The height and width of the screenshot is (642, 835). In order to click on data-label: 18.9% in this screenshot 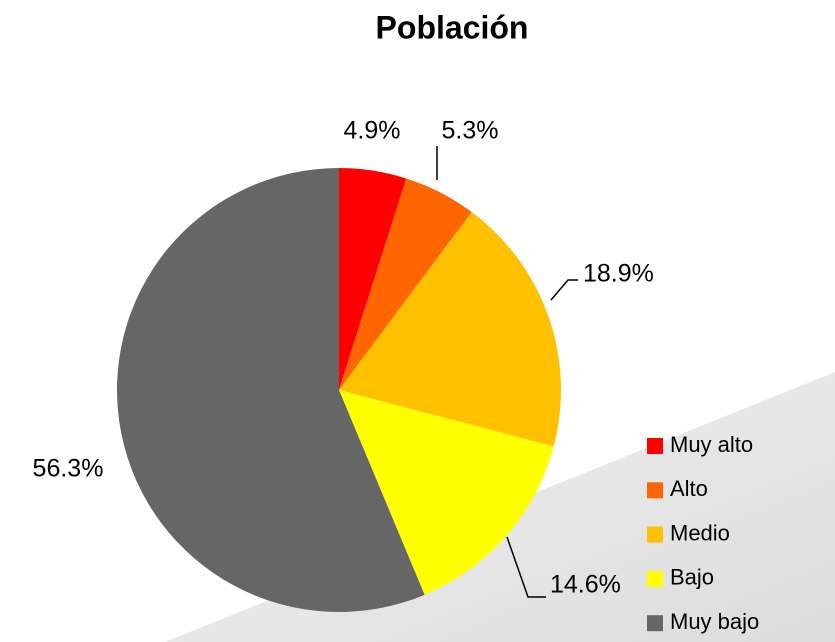, I will do `click(618, 274)`.